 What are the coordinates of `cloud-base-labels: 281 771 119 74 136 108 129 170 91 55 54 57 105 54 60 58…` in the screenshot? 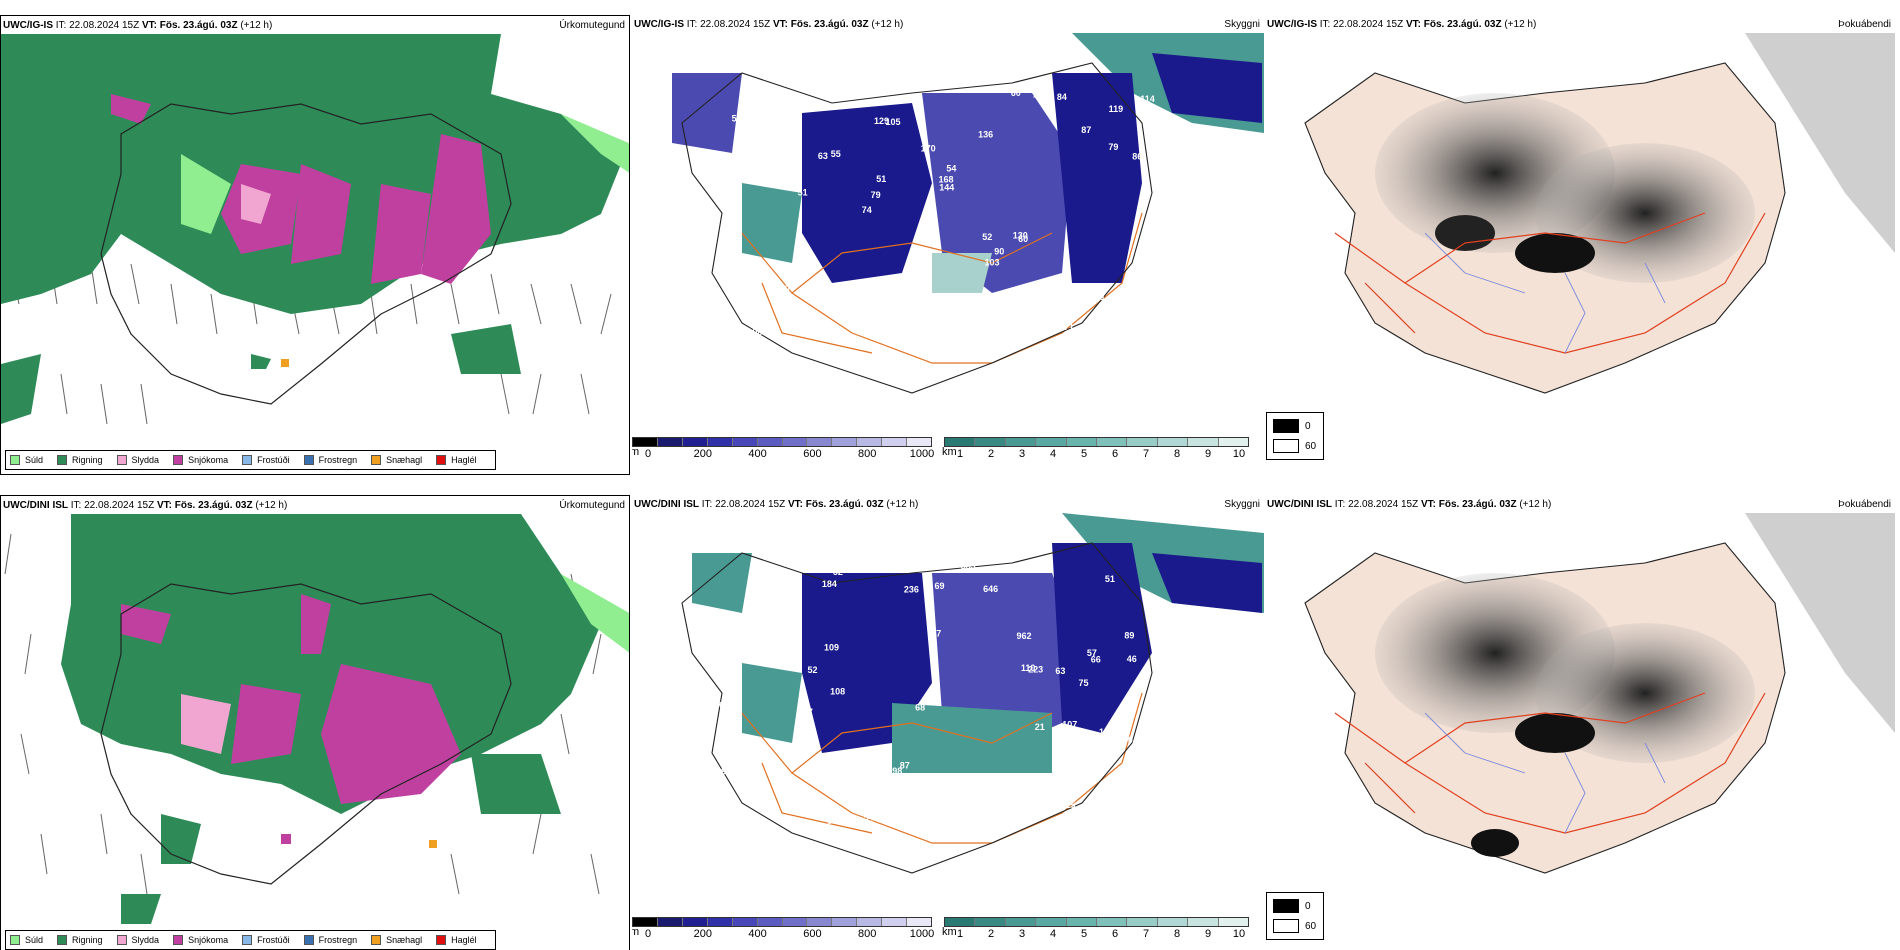 It's located at (930, 209).